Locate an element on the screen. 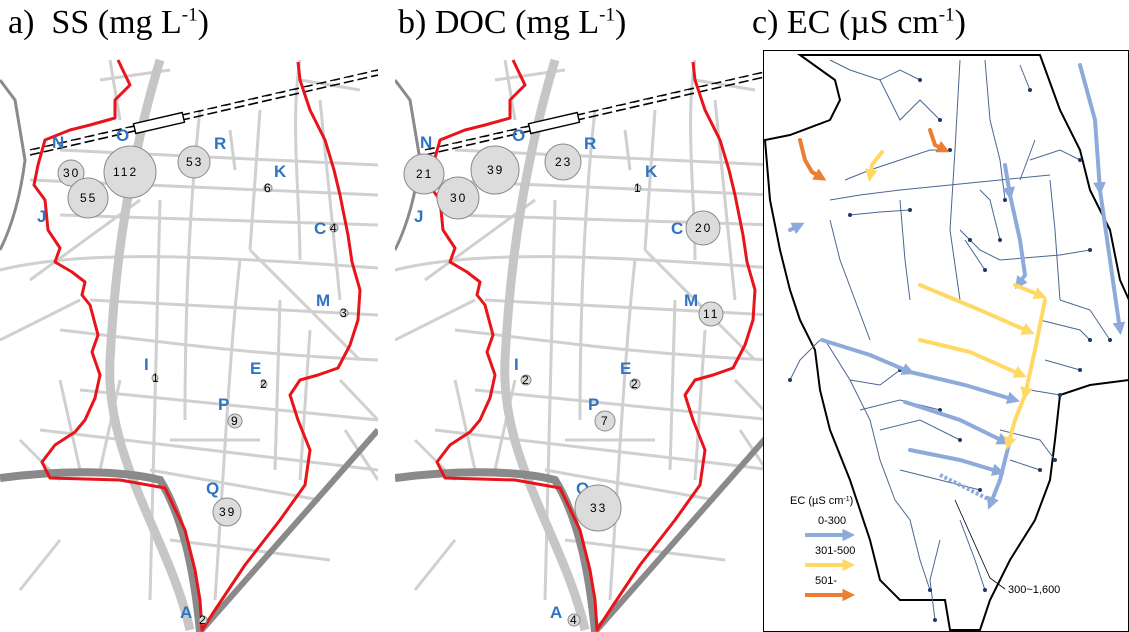 Image resolution: width=1129 pixels, height=632 pixels. panel-a-unit-exp: -1 is located at coordinates (189, 15).